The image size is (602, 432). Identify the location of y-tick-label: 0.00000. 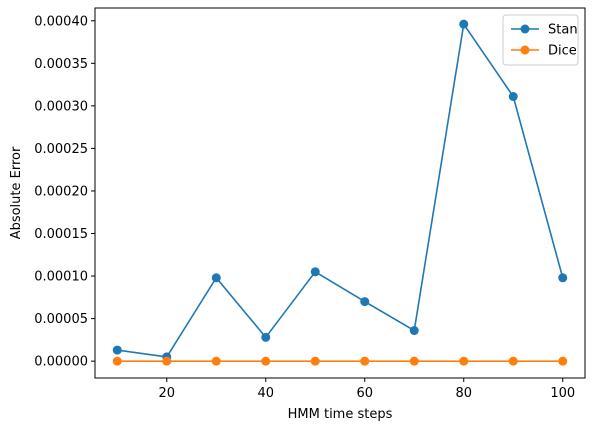
(61, 362).